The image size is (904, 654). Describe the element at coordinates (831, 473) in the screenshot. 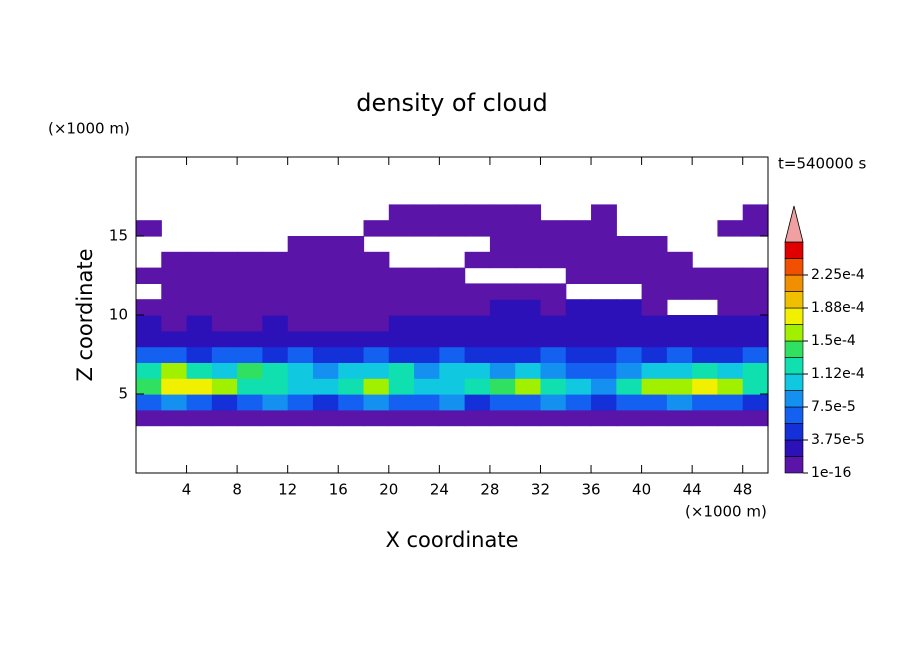

I see `colorbar-tick-label: 1e-16` at that location.